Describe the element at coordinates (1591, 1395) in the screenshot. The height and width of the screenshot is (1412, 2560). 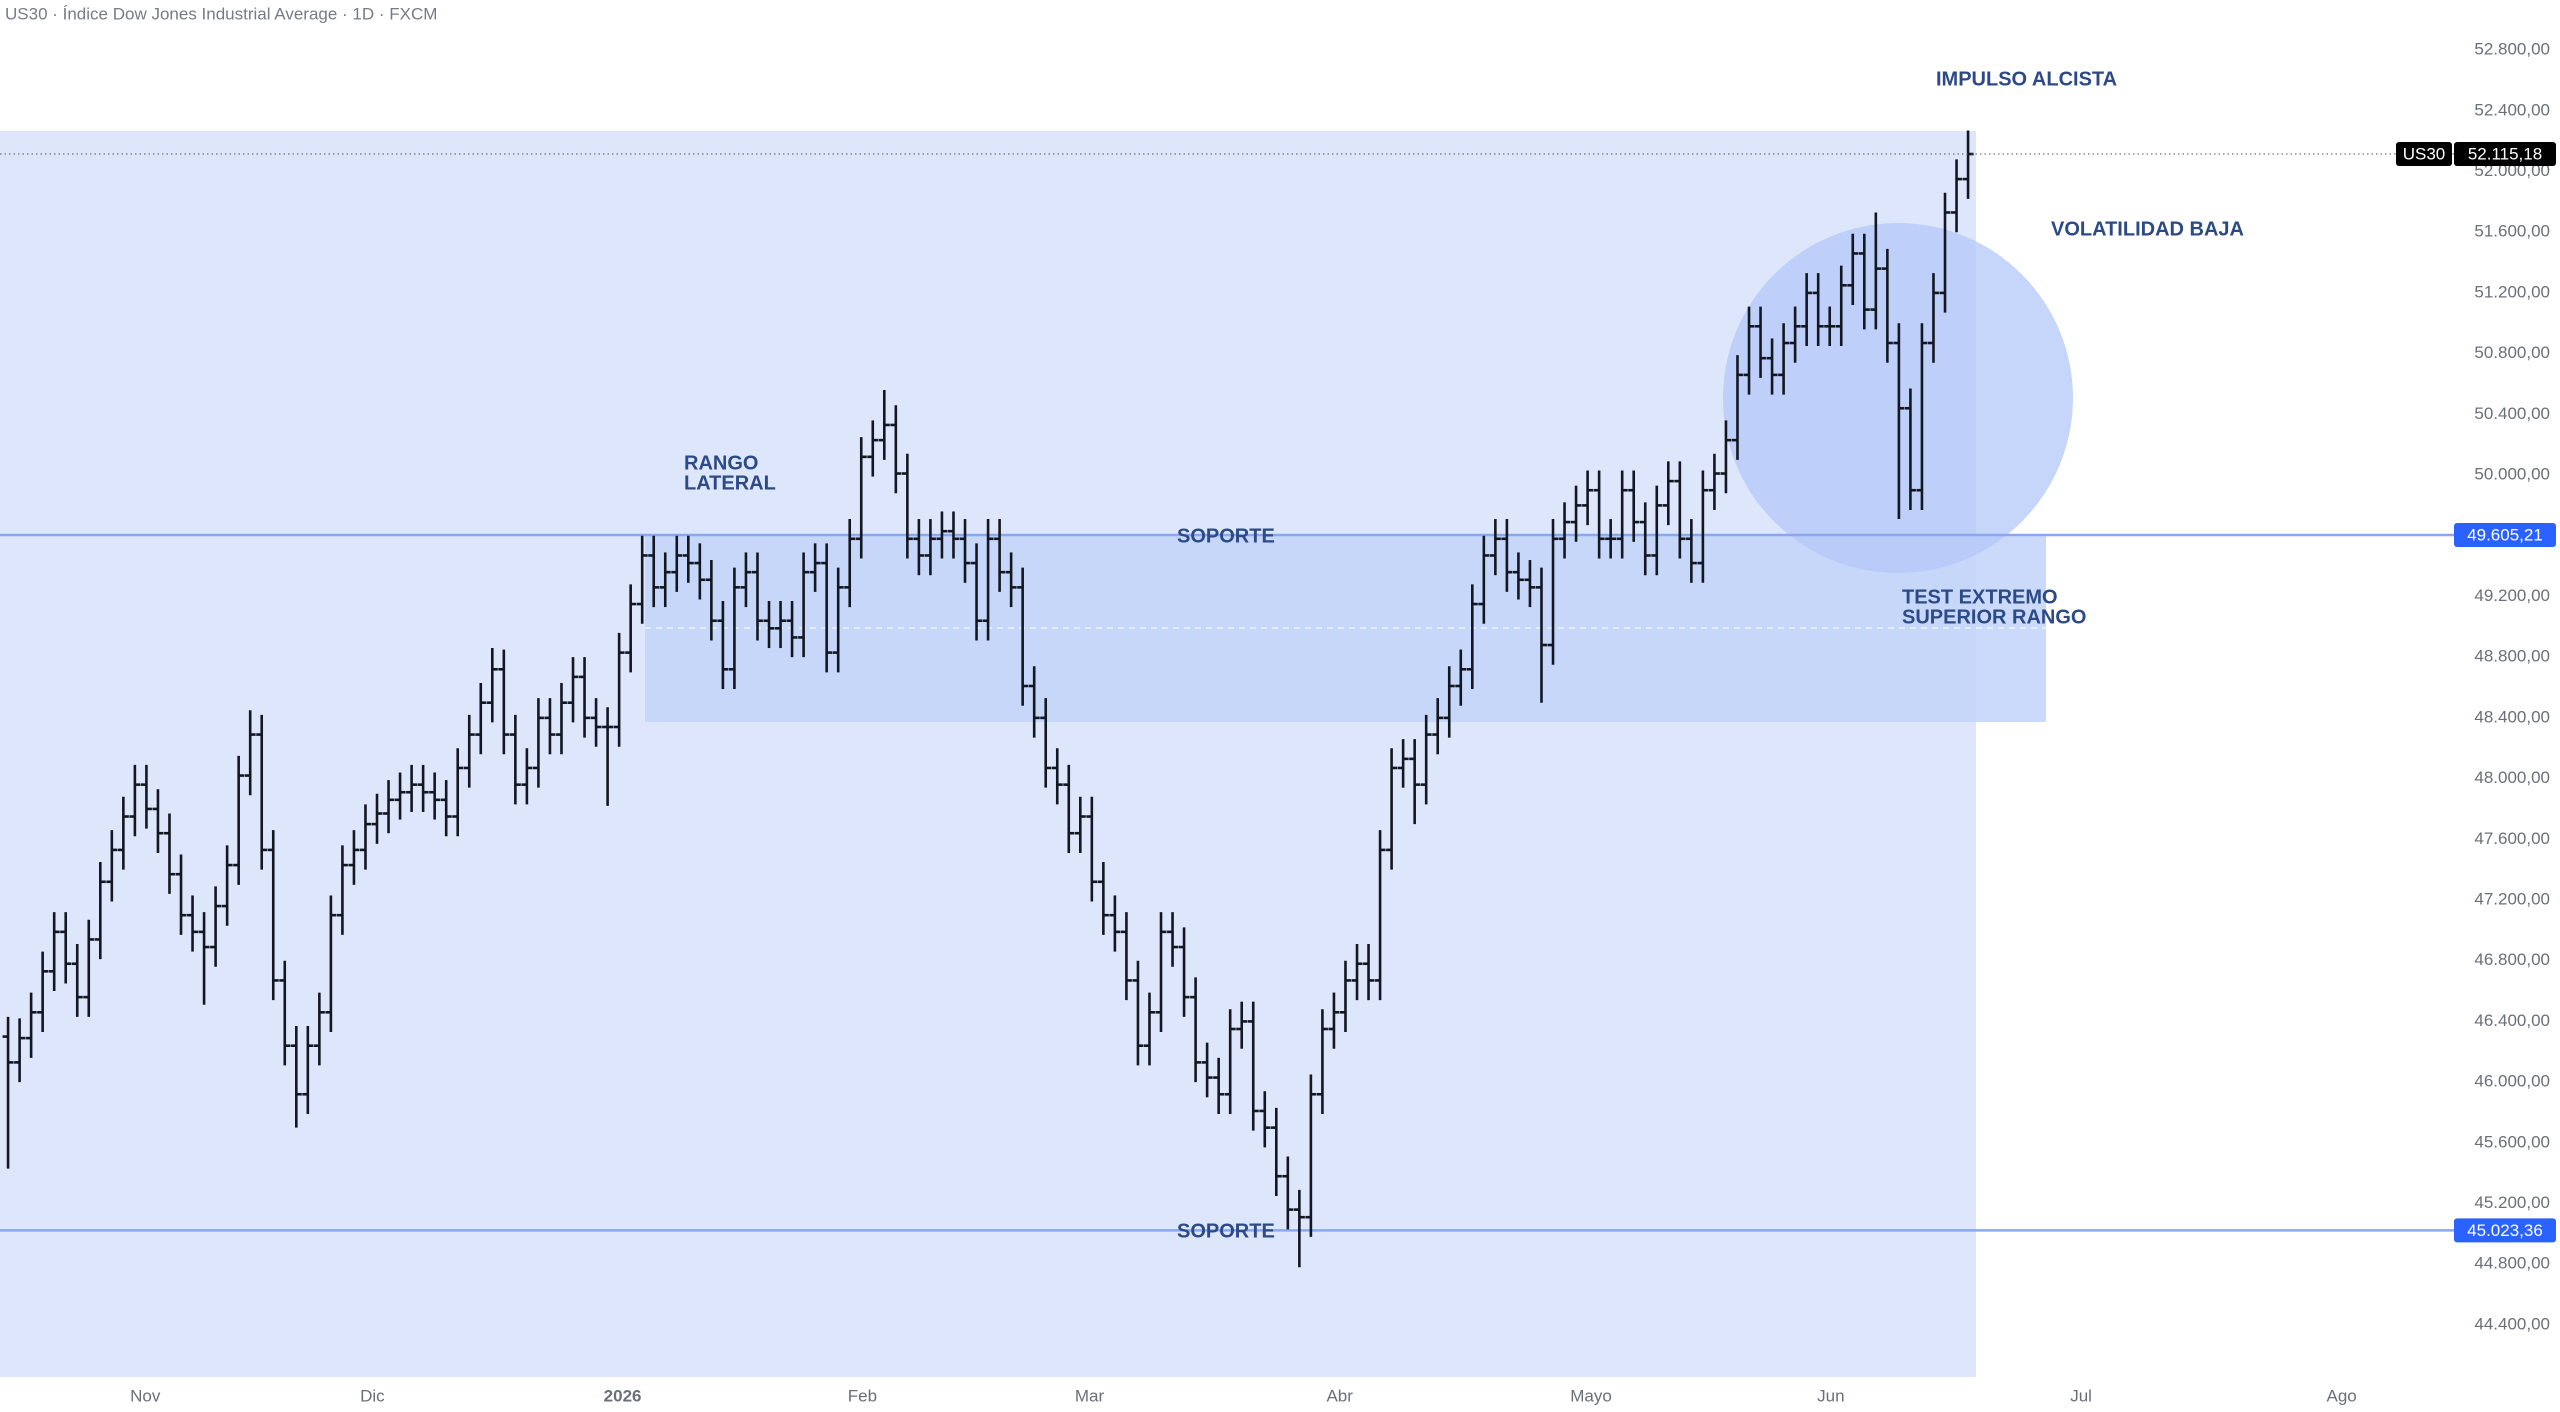
I see `x-tick-label: Mayo` at that location.